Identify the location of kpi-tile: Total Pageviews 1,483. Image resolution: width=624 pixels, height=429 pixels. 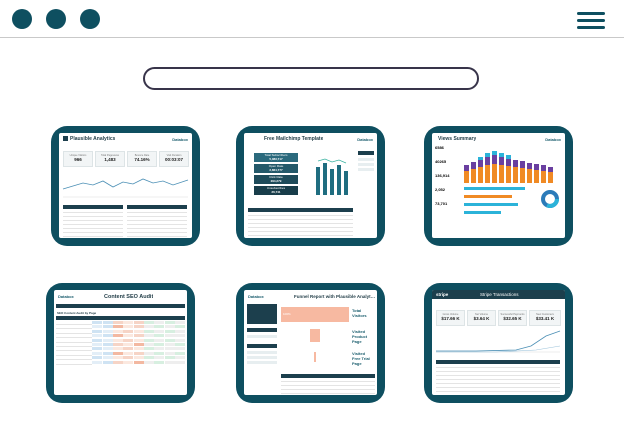
(110, 159).